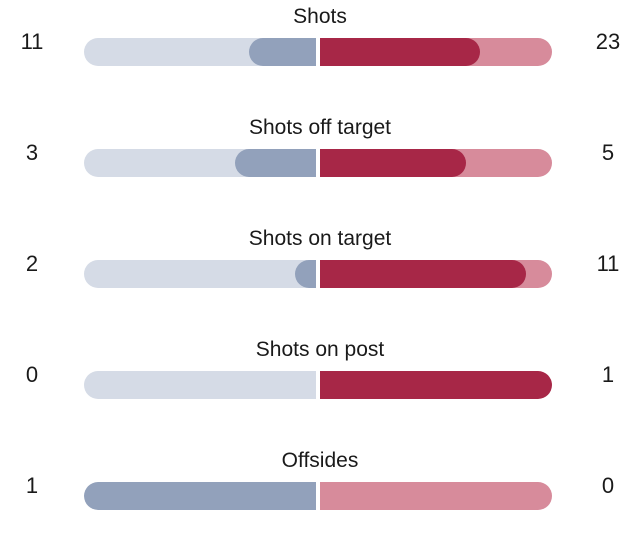 Image resolution: width=640 pixels, height=546 pixels. What do you see at coordinates (608, 374) in the screenshot?
I see `away-value: 1` at bounding box center [608, 374].